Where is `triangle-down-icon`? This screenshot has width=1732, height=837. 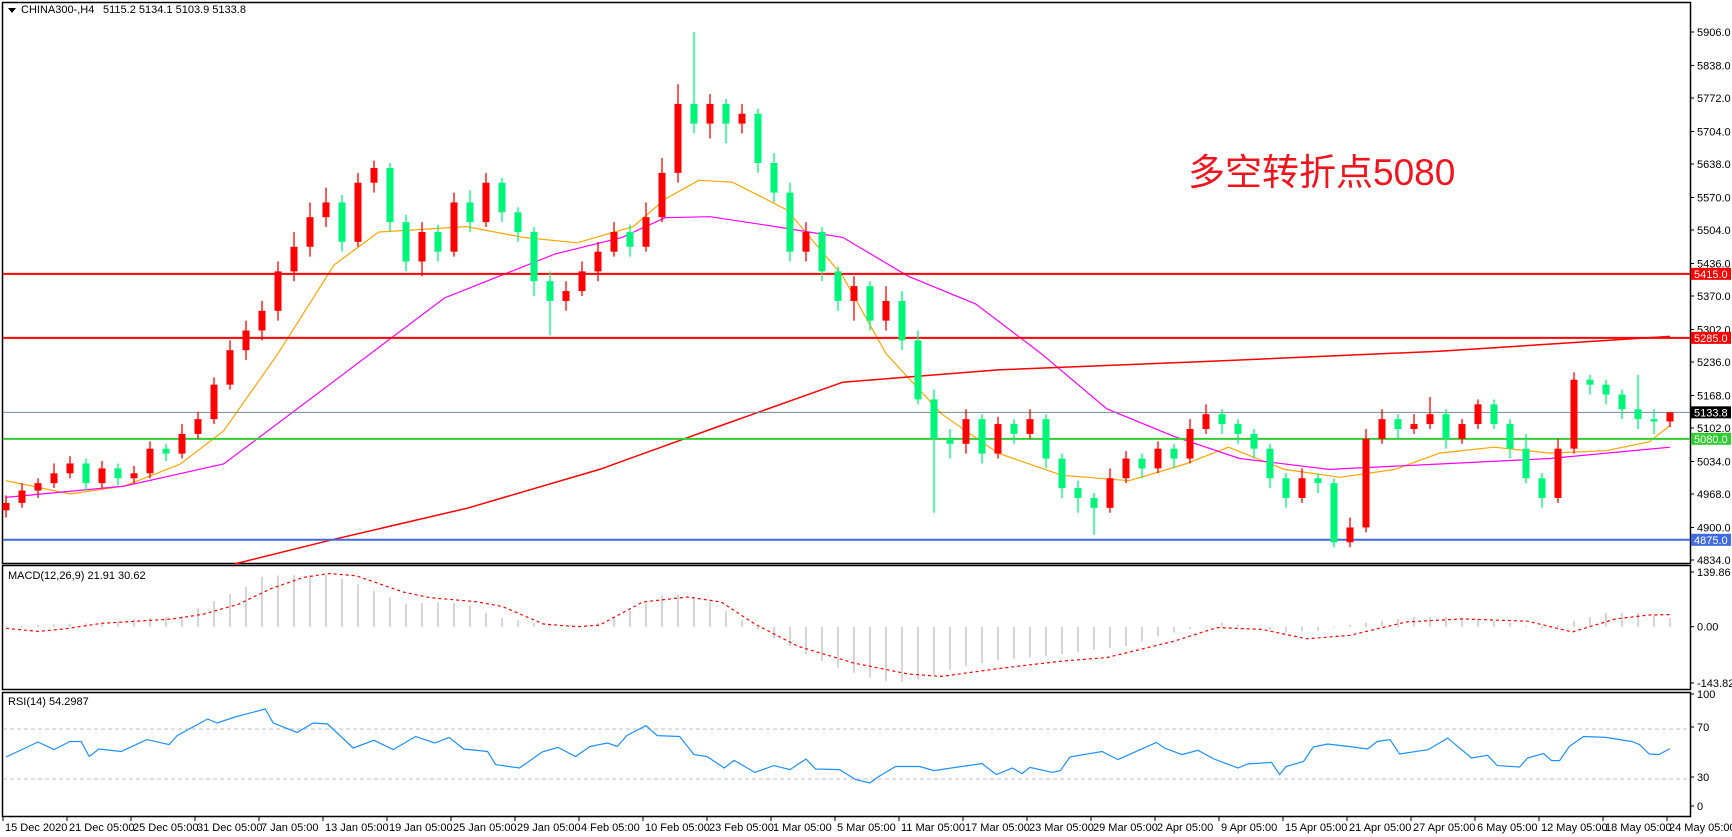 triangle-down-icon is located at coordinates (12, 10).